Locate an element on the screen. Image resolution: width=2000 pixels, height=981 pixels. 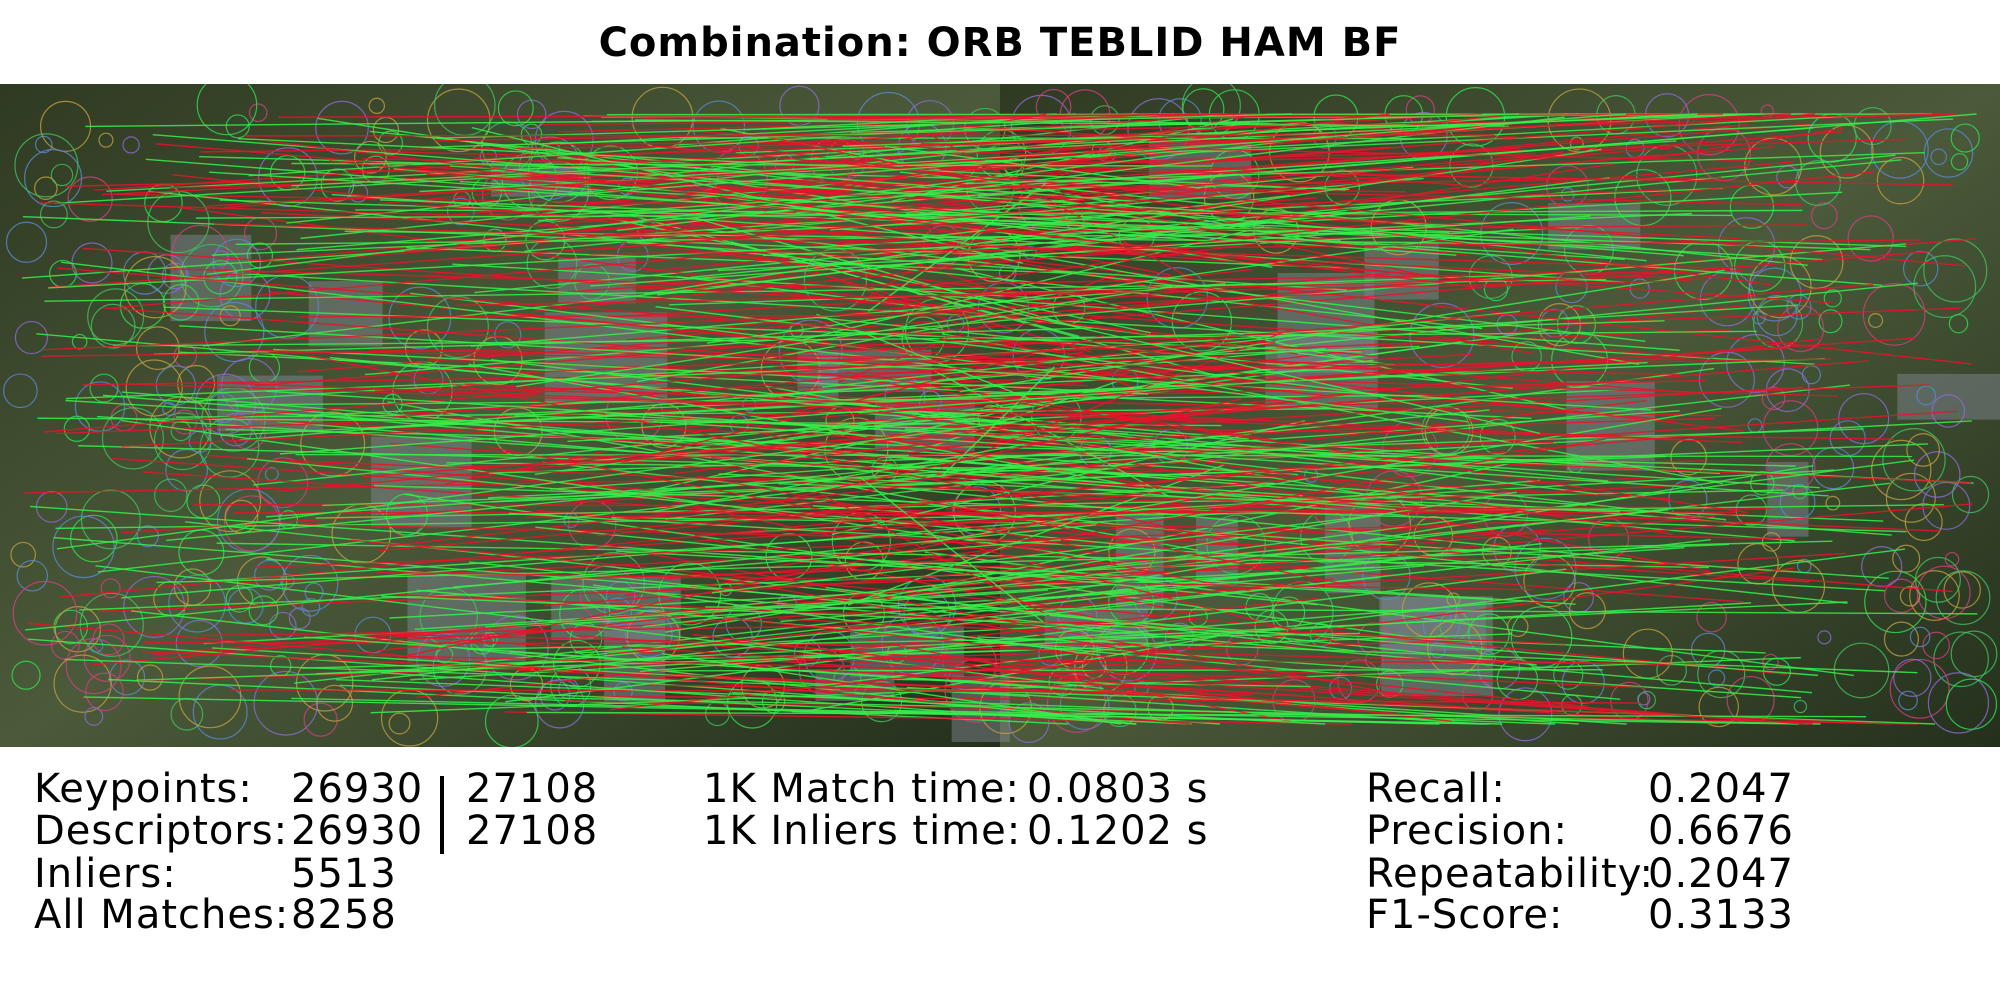
stat-value: 0.0803 s is located at coordinates (1118, 789).